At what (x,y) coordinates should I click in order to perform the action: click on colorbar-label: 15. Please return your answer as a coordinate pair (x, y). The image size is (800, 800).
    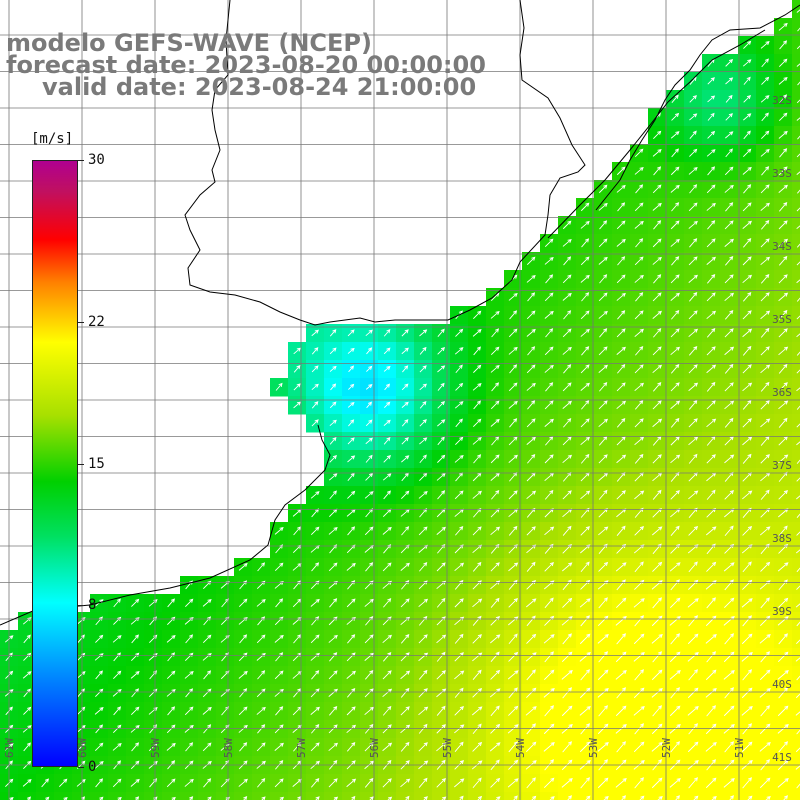
    Looking at the image, I should click on (96, 463).